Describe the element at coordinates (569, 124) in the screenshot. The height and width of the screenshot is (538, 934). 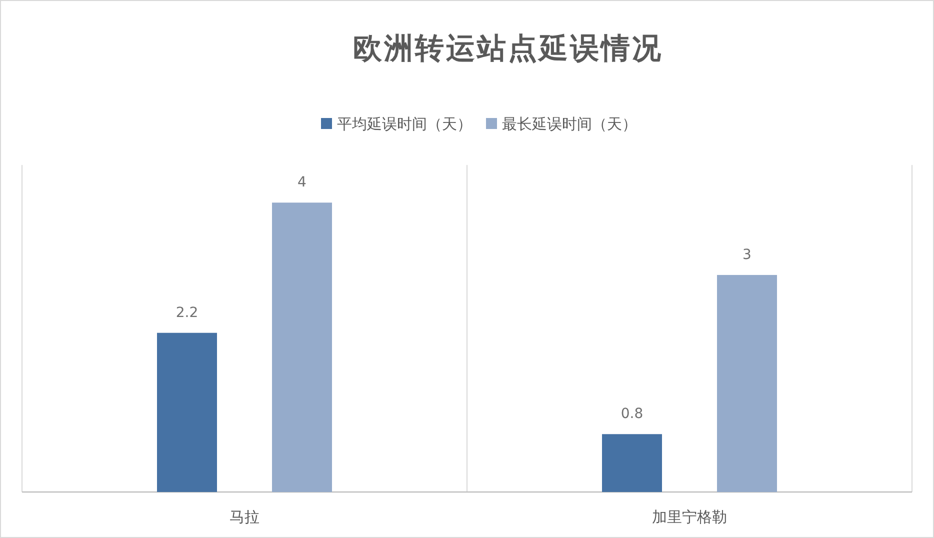
I see `legend-label: 最长延误时间（天）` at that location.